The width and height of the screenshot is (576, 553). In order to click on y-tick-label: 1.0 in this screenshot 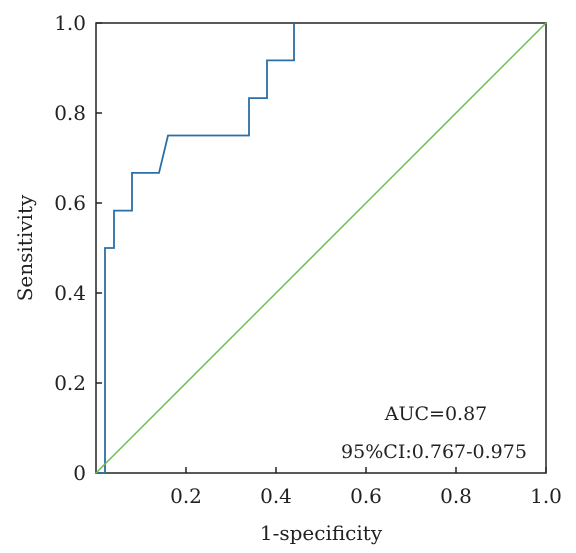, I will do `click(70, 23)`.